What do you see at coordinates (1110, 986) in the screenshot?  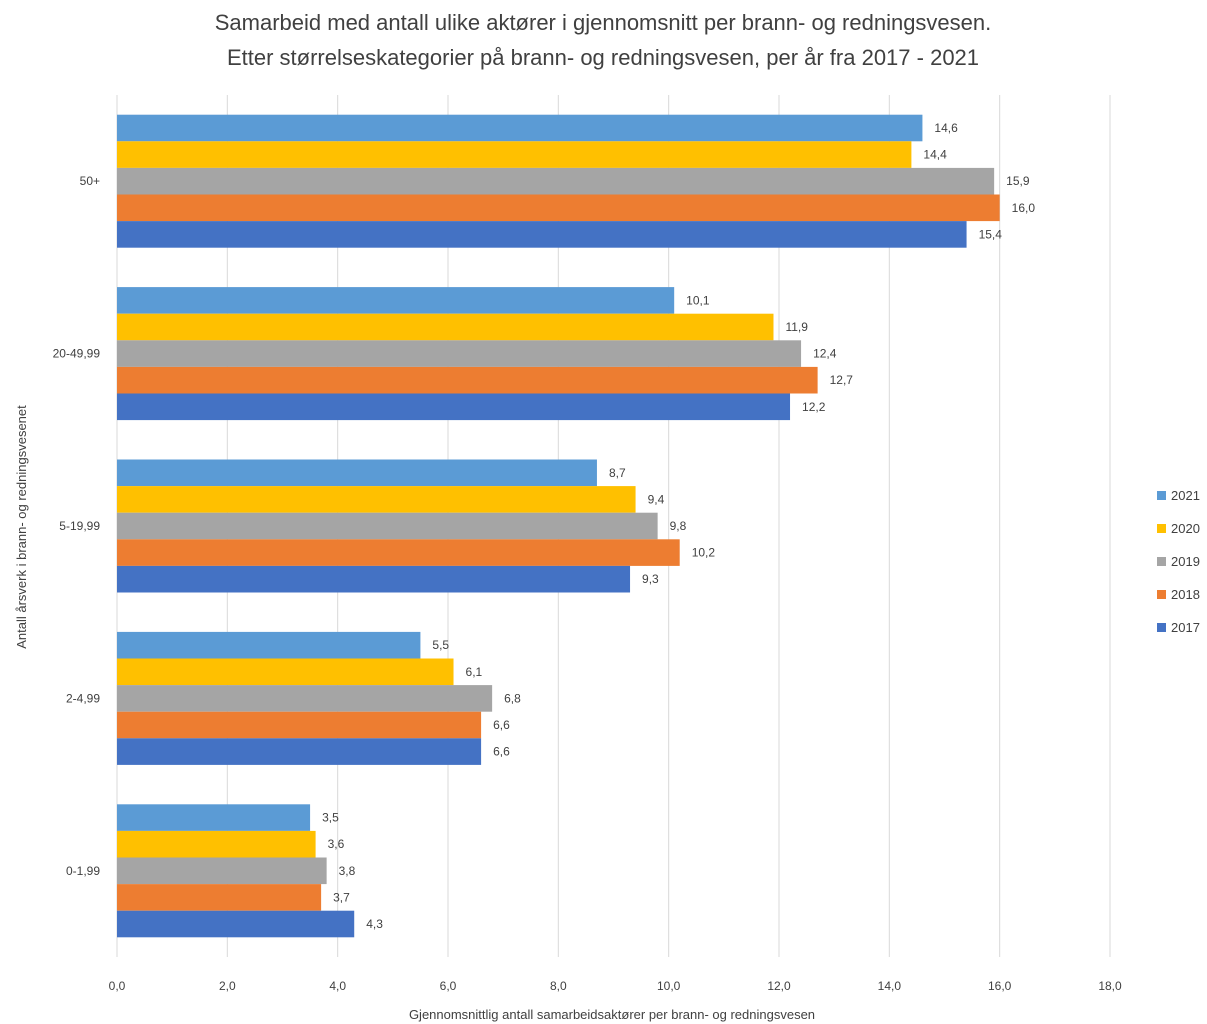 I see `x-tick-label: 18,0` at bounding box center [1110, 986].